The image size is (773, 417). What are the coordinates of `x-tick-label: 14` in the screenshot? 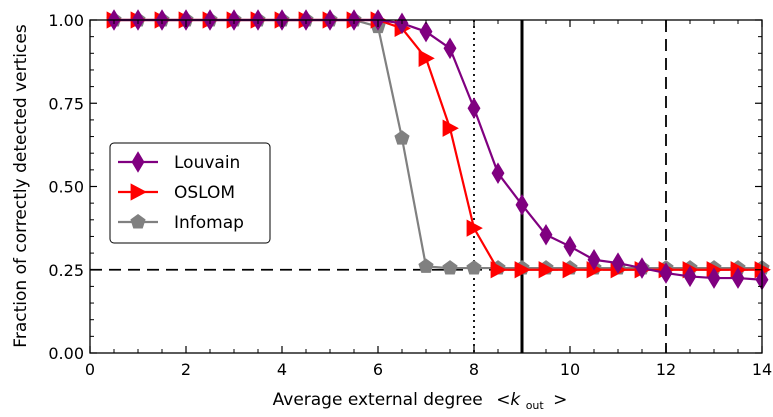 It's located at (762, 369).